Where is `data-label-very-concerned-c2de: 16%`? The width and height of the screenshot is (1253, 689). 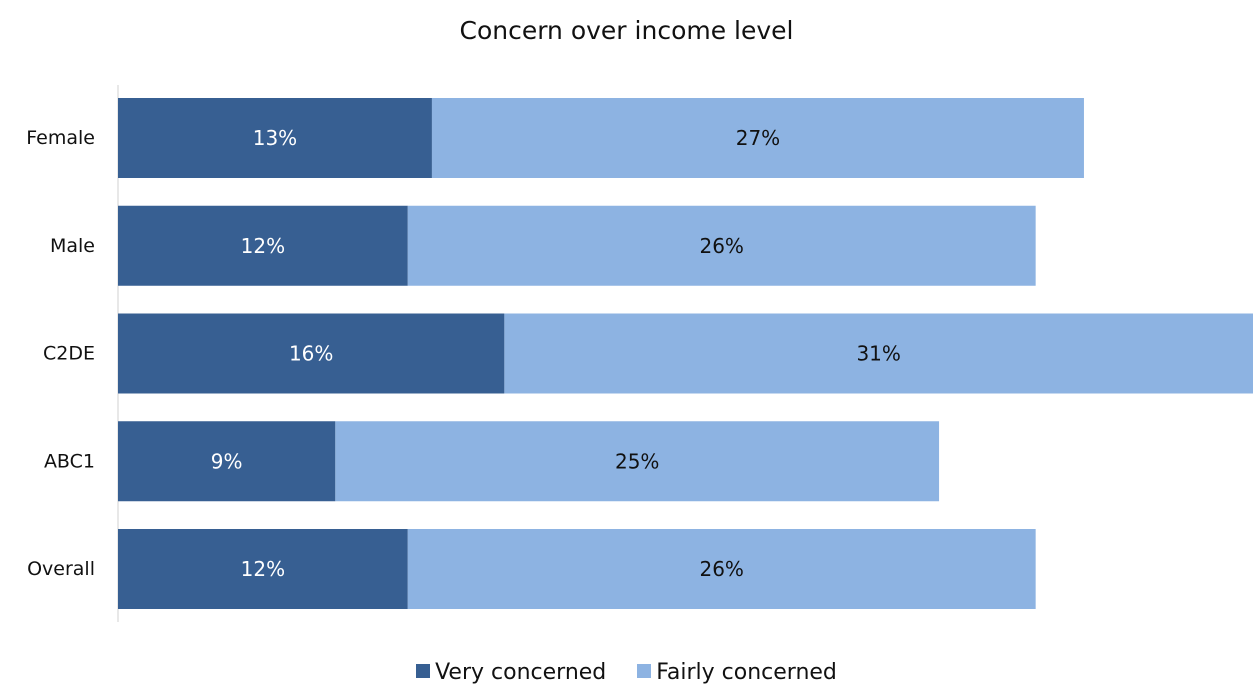 data-label-very-concerned-c2de: 16% is located at coordinates (311, 354).